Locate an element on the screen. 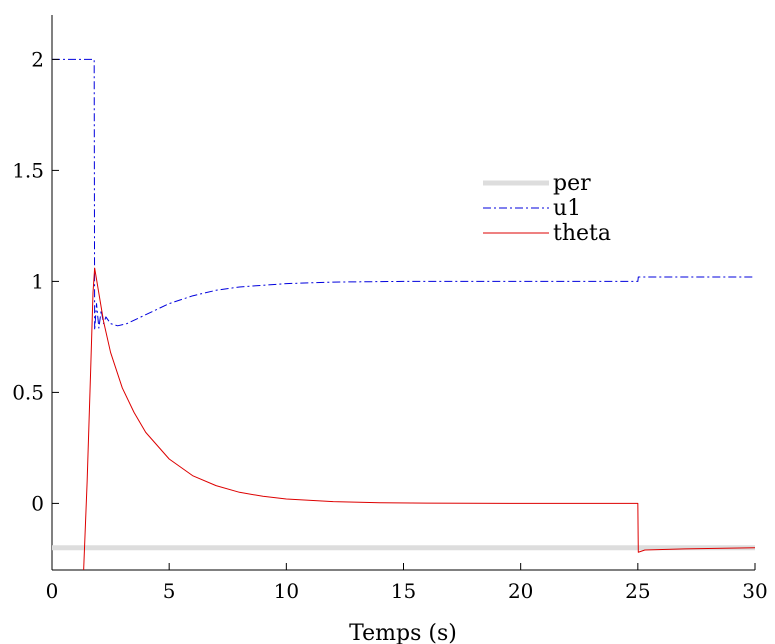 Image resolution: width=775 pixels, height=644 pixels. x-tick-label: 15 is located at coordinates (403, 591).